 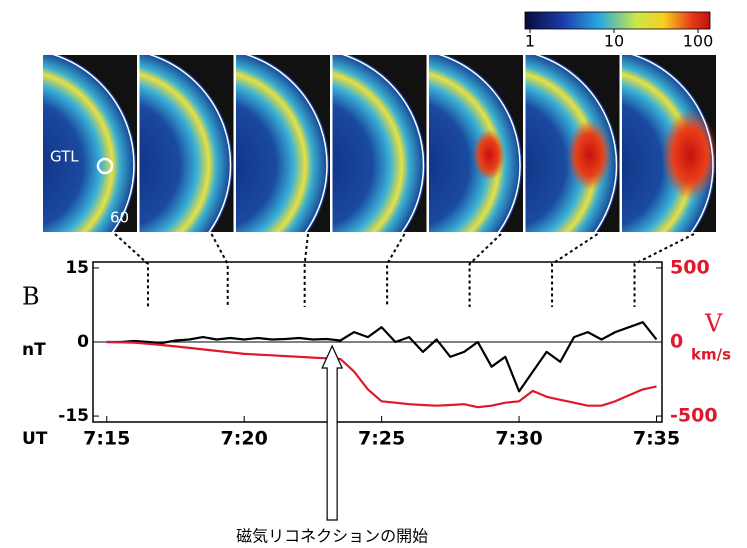 I want to click on x-label: UT, so click(x=35, y=439).